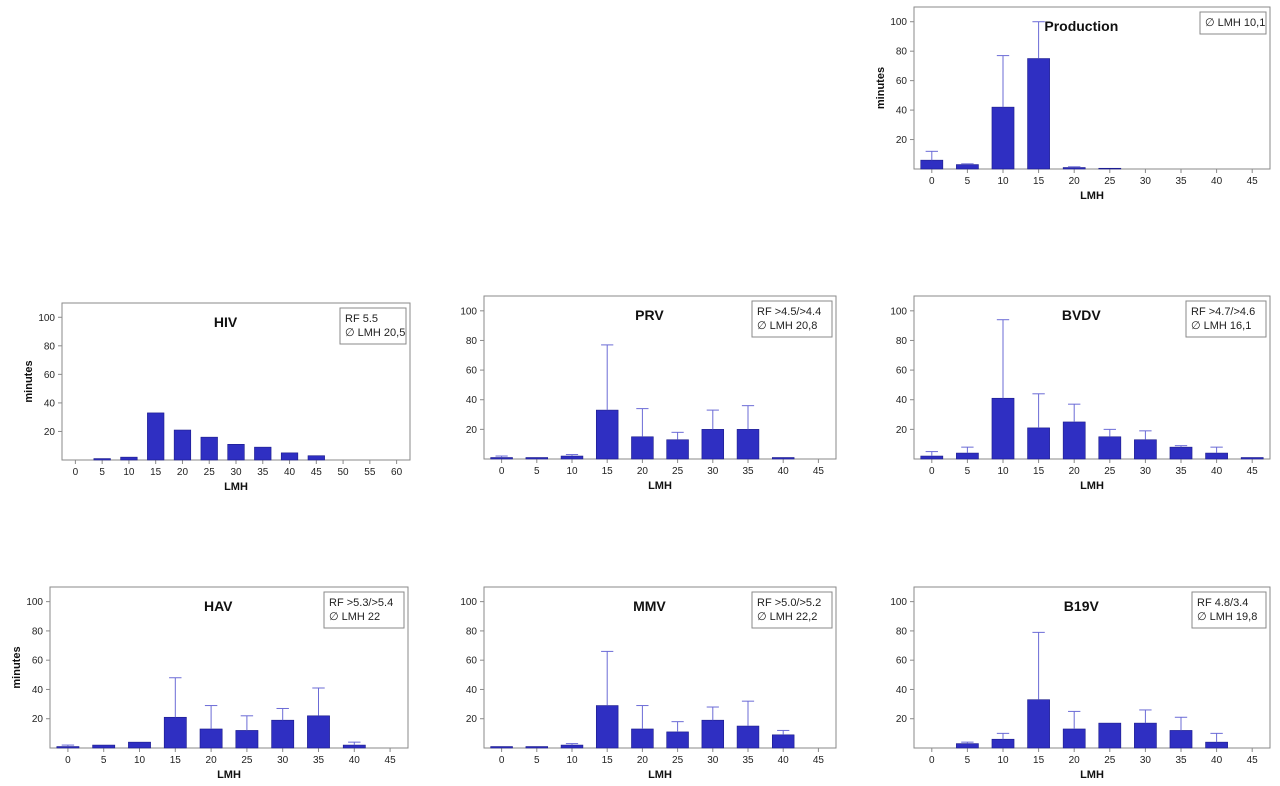  What do you see at coordinates (354, 617) in the screenshot?
I see `legend-entry: ∅ LMH 22` at bounding box center [354, 617].